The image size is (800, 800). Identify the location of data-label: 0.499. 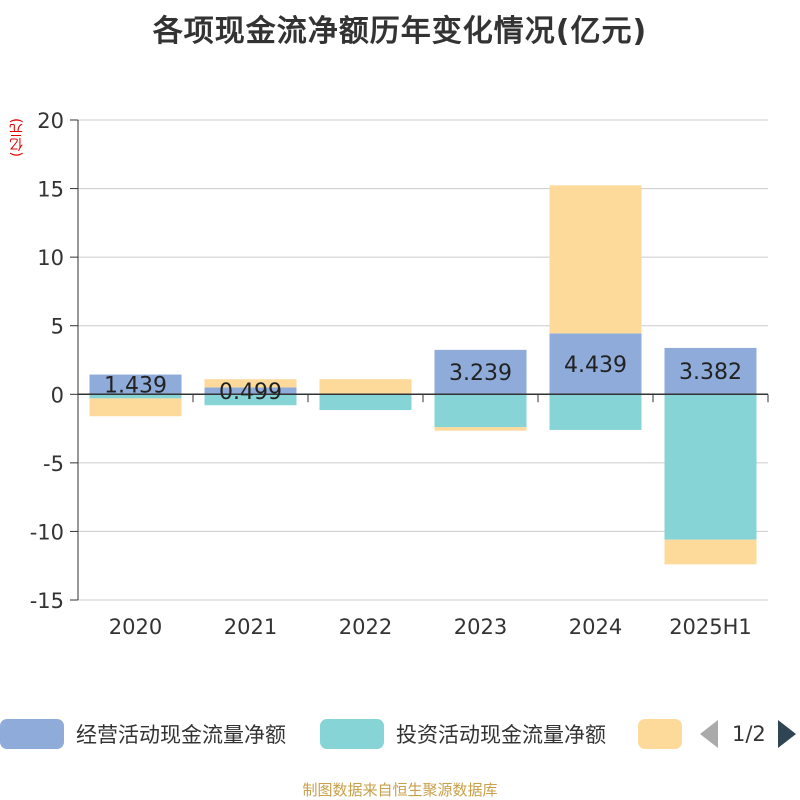
(250, 392).